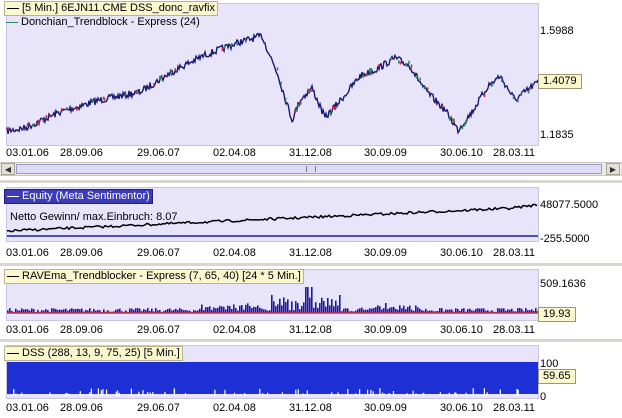 This screenshot has height=418, width=622. What do you see at coordinates (557, 135) in the screenshot?
I see `price-y-bottom-label: 1.1835` at bounding box center [557, 135].